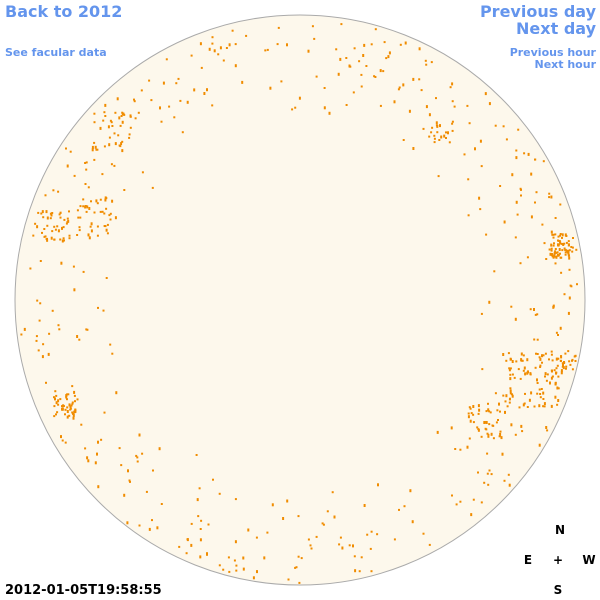  What do you see at coordinates (556, 28) in the screenshot?
I see `next-day-link: Next day` at bounding box center [556, 28].